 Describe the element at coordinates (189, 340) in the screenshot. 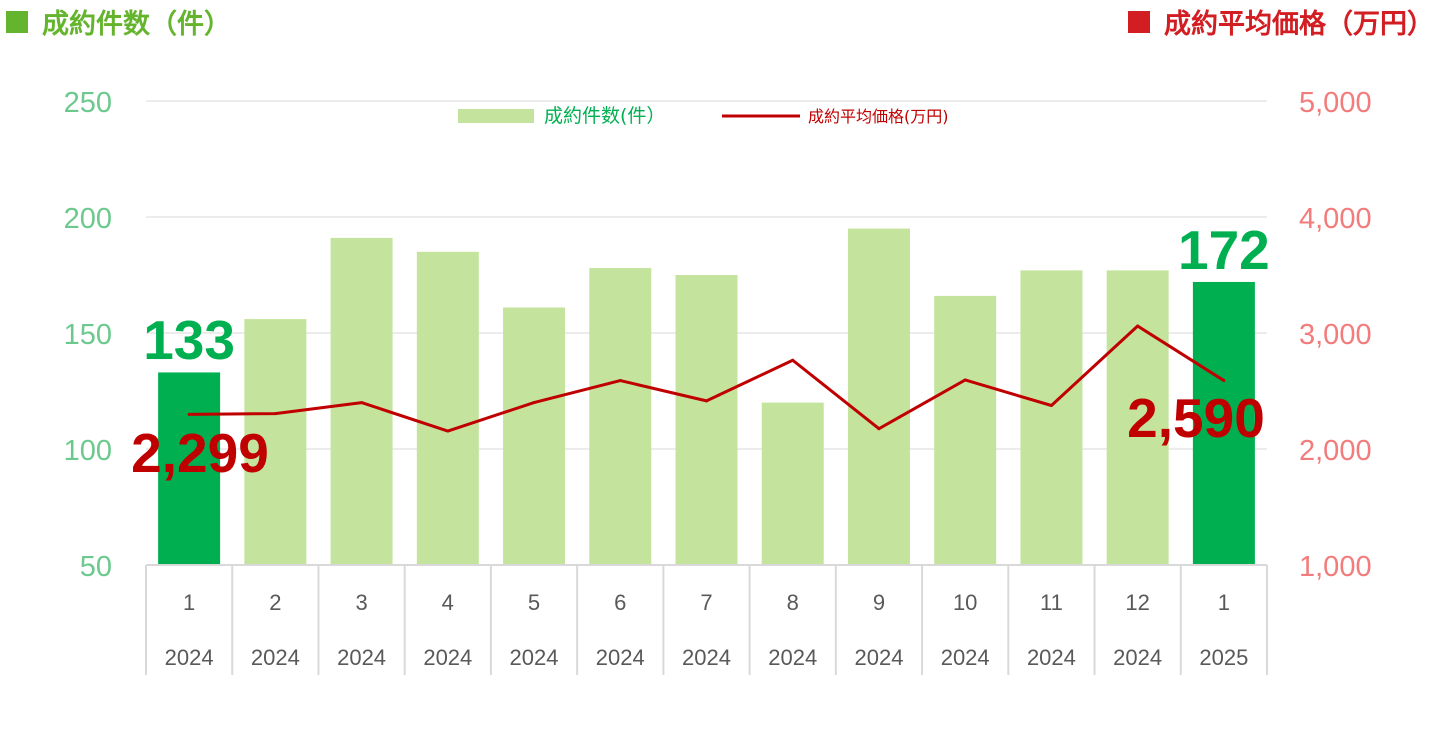

I see `first-count-callout: 133` at that location.